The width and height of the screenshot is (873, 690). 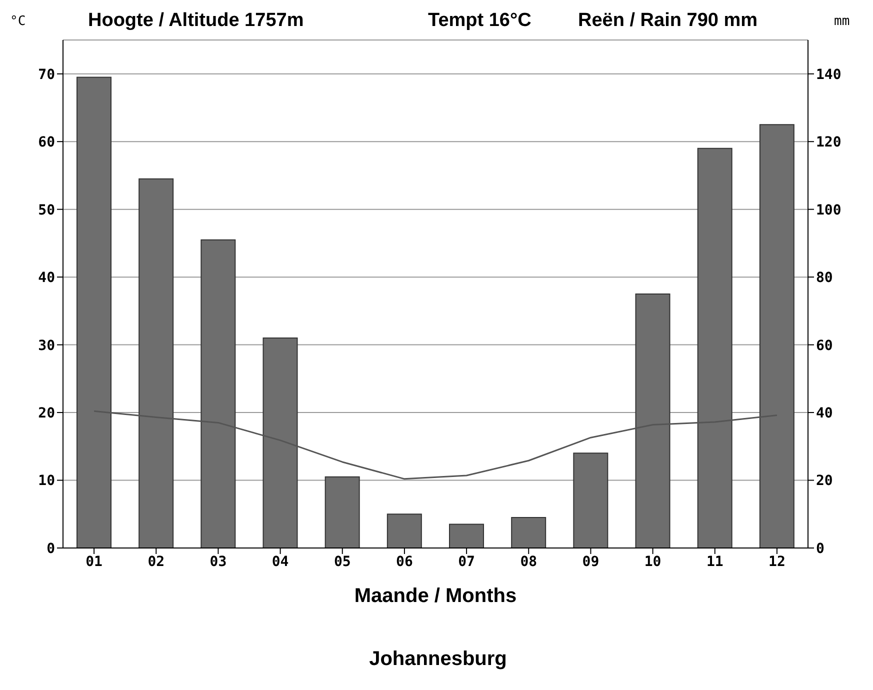 I want to click on y-tick-label: 70, so click(x=46, y=74).